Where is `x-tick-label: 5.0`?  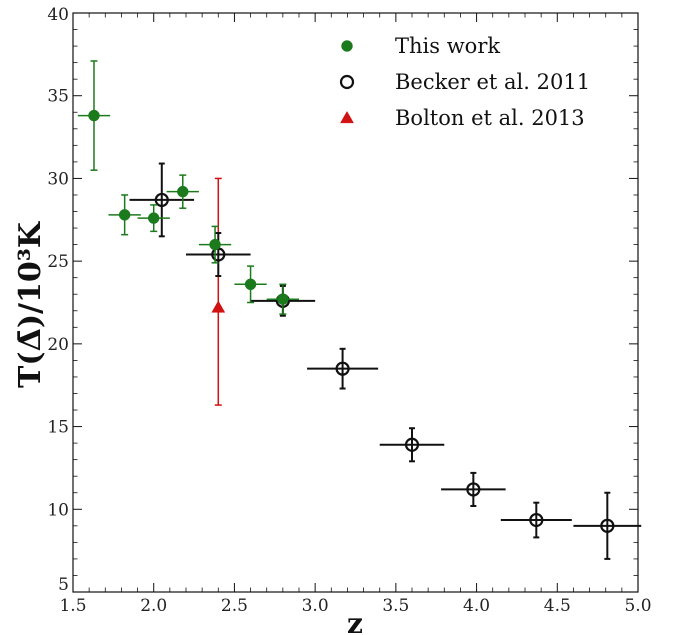
x-tick-label: 5.0 is located at coordinates (637, 606).